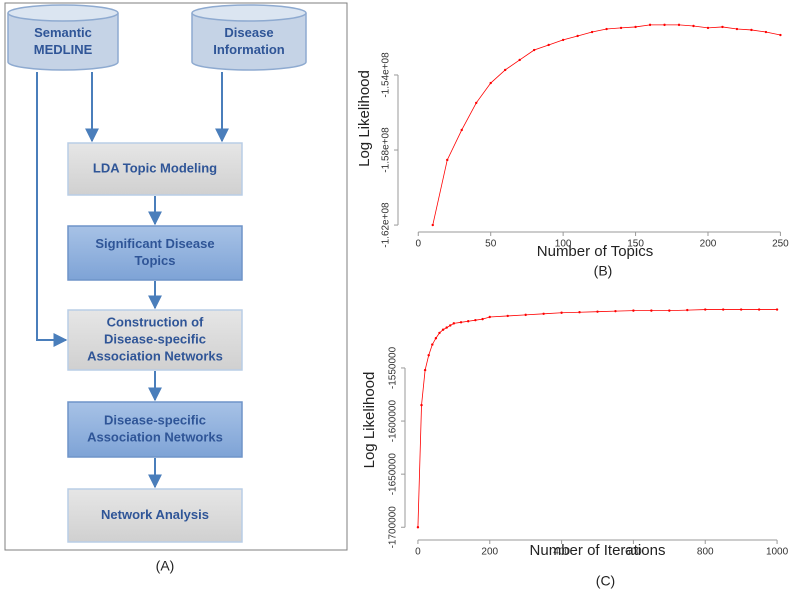 The width and height of the screenshot is (800, 597). I want to click on source-label: Disease, so click(248, 32).